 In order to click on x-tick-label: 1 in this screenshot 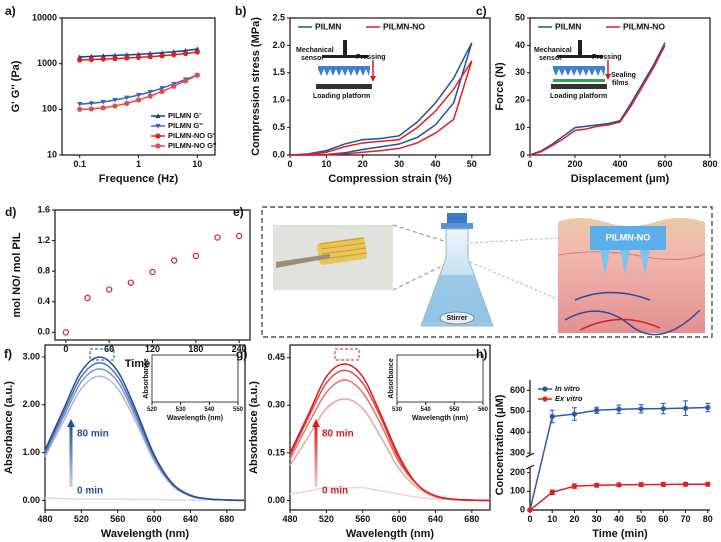, I will do `click(138, 164)`.